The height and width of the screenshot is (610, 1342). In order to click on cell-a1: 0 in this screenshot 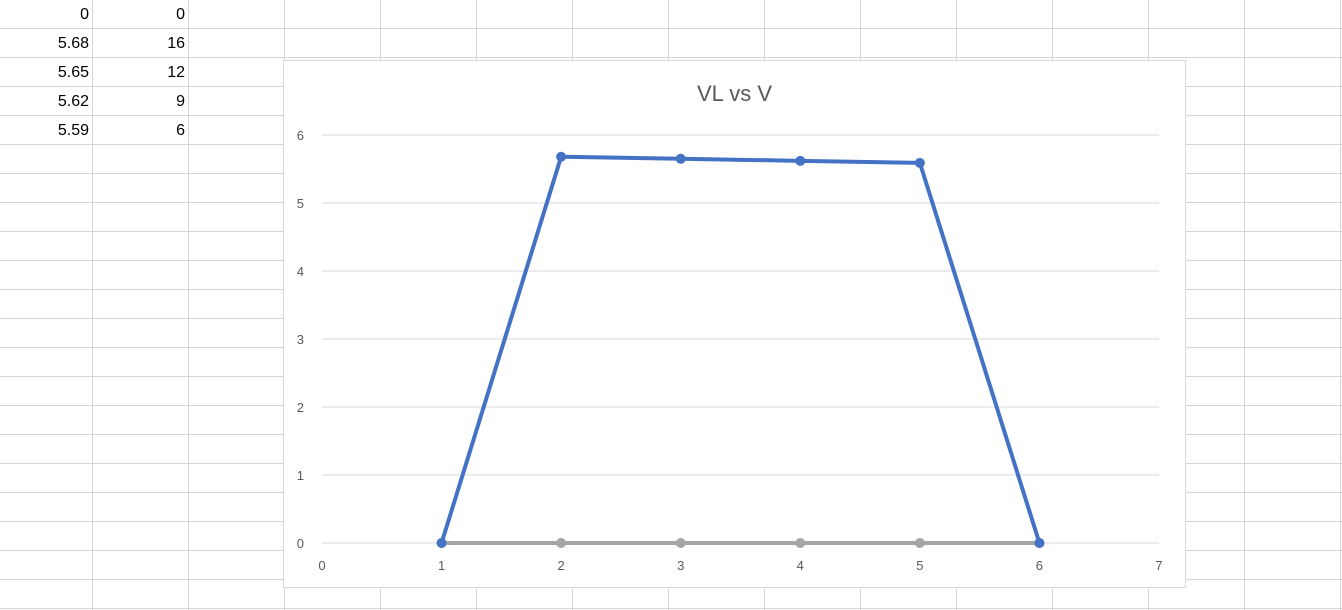, I will do `click(84, 14)`.